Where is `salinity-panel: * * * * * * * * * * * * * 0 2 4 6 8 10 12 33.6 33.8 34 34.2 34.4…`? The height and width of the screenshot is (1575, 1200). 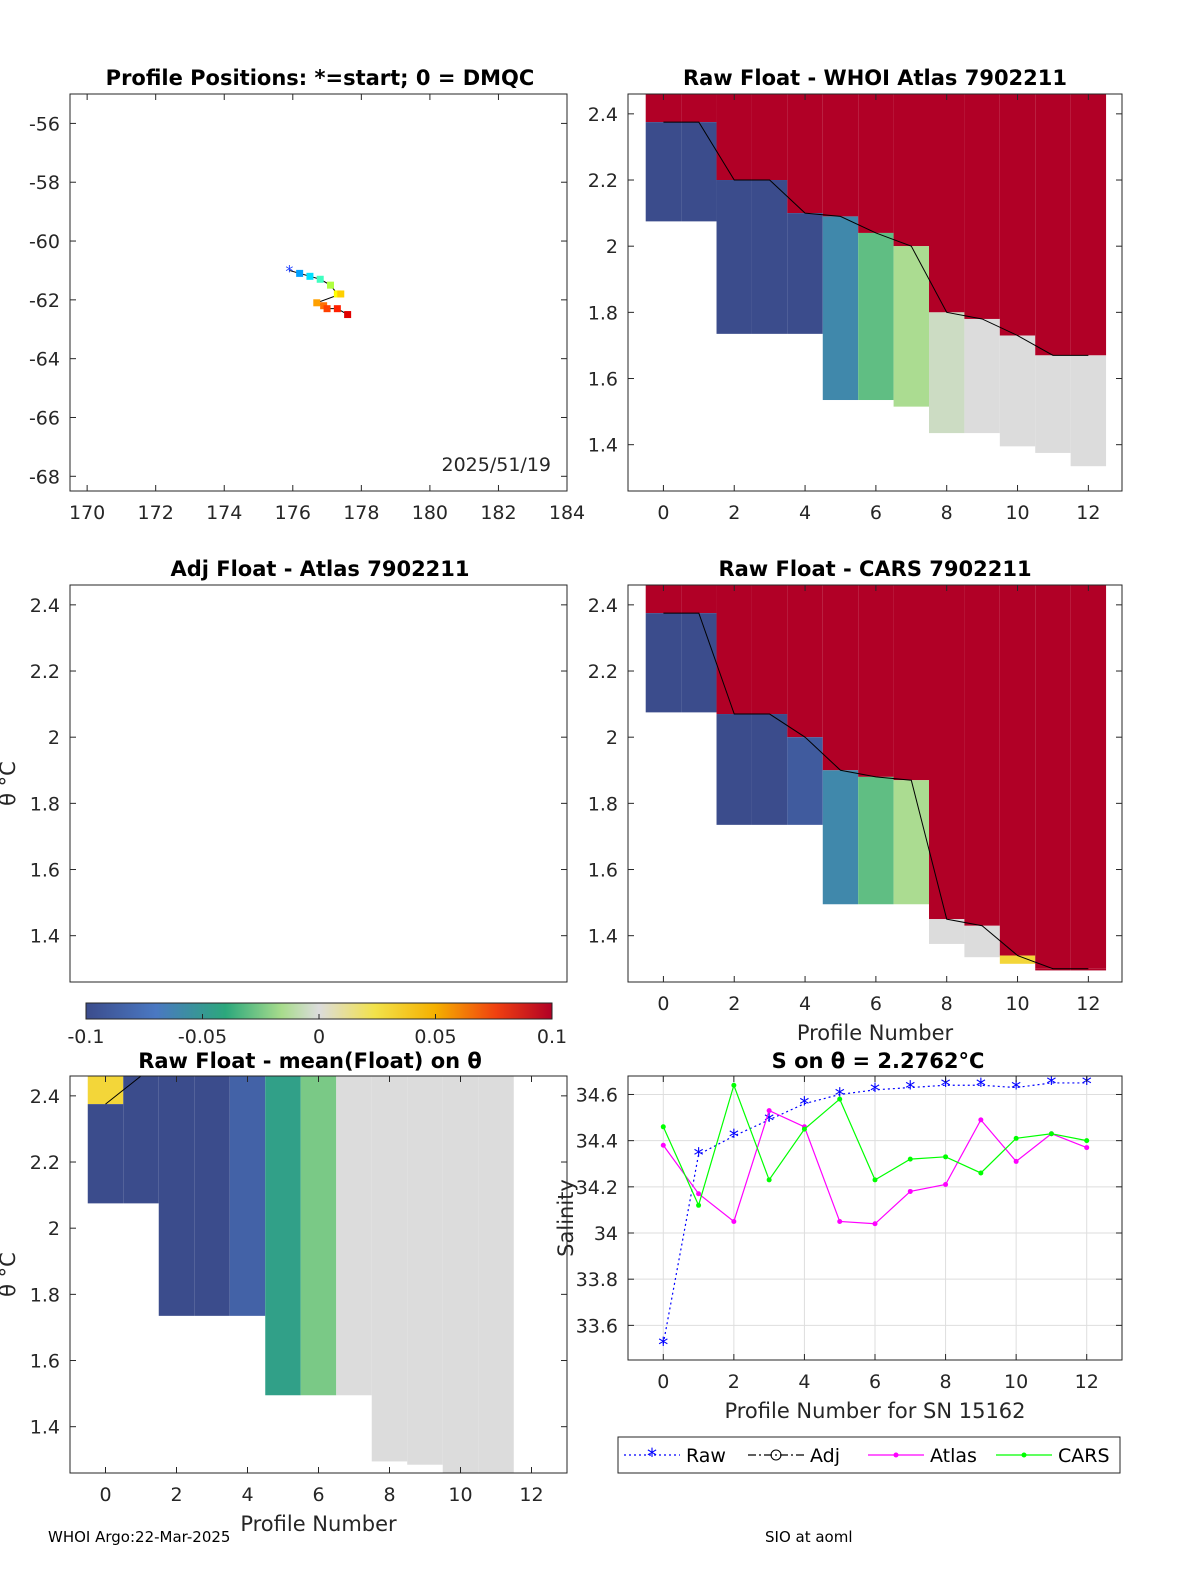
salinity-panel: * * * * * * * * * * * * * 0 2 4 6 8 10 12 33.6 33.8 34 34.2 34.4… is located at coordinates (838, 1273).